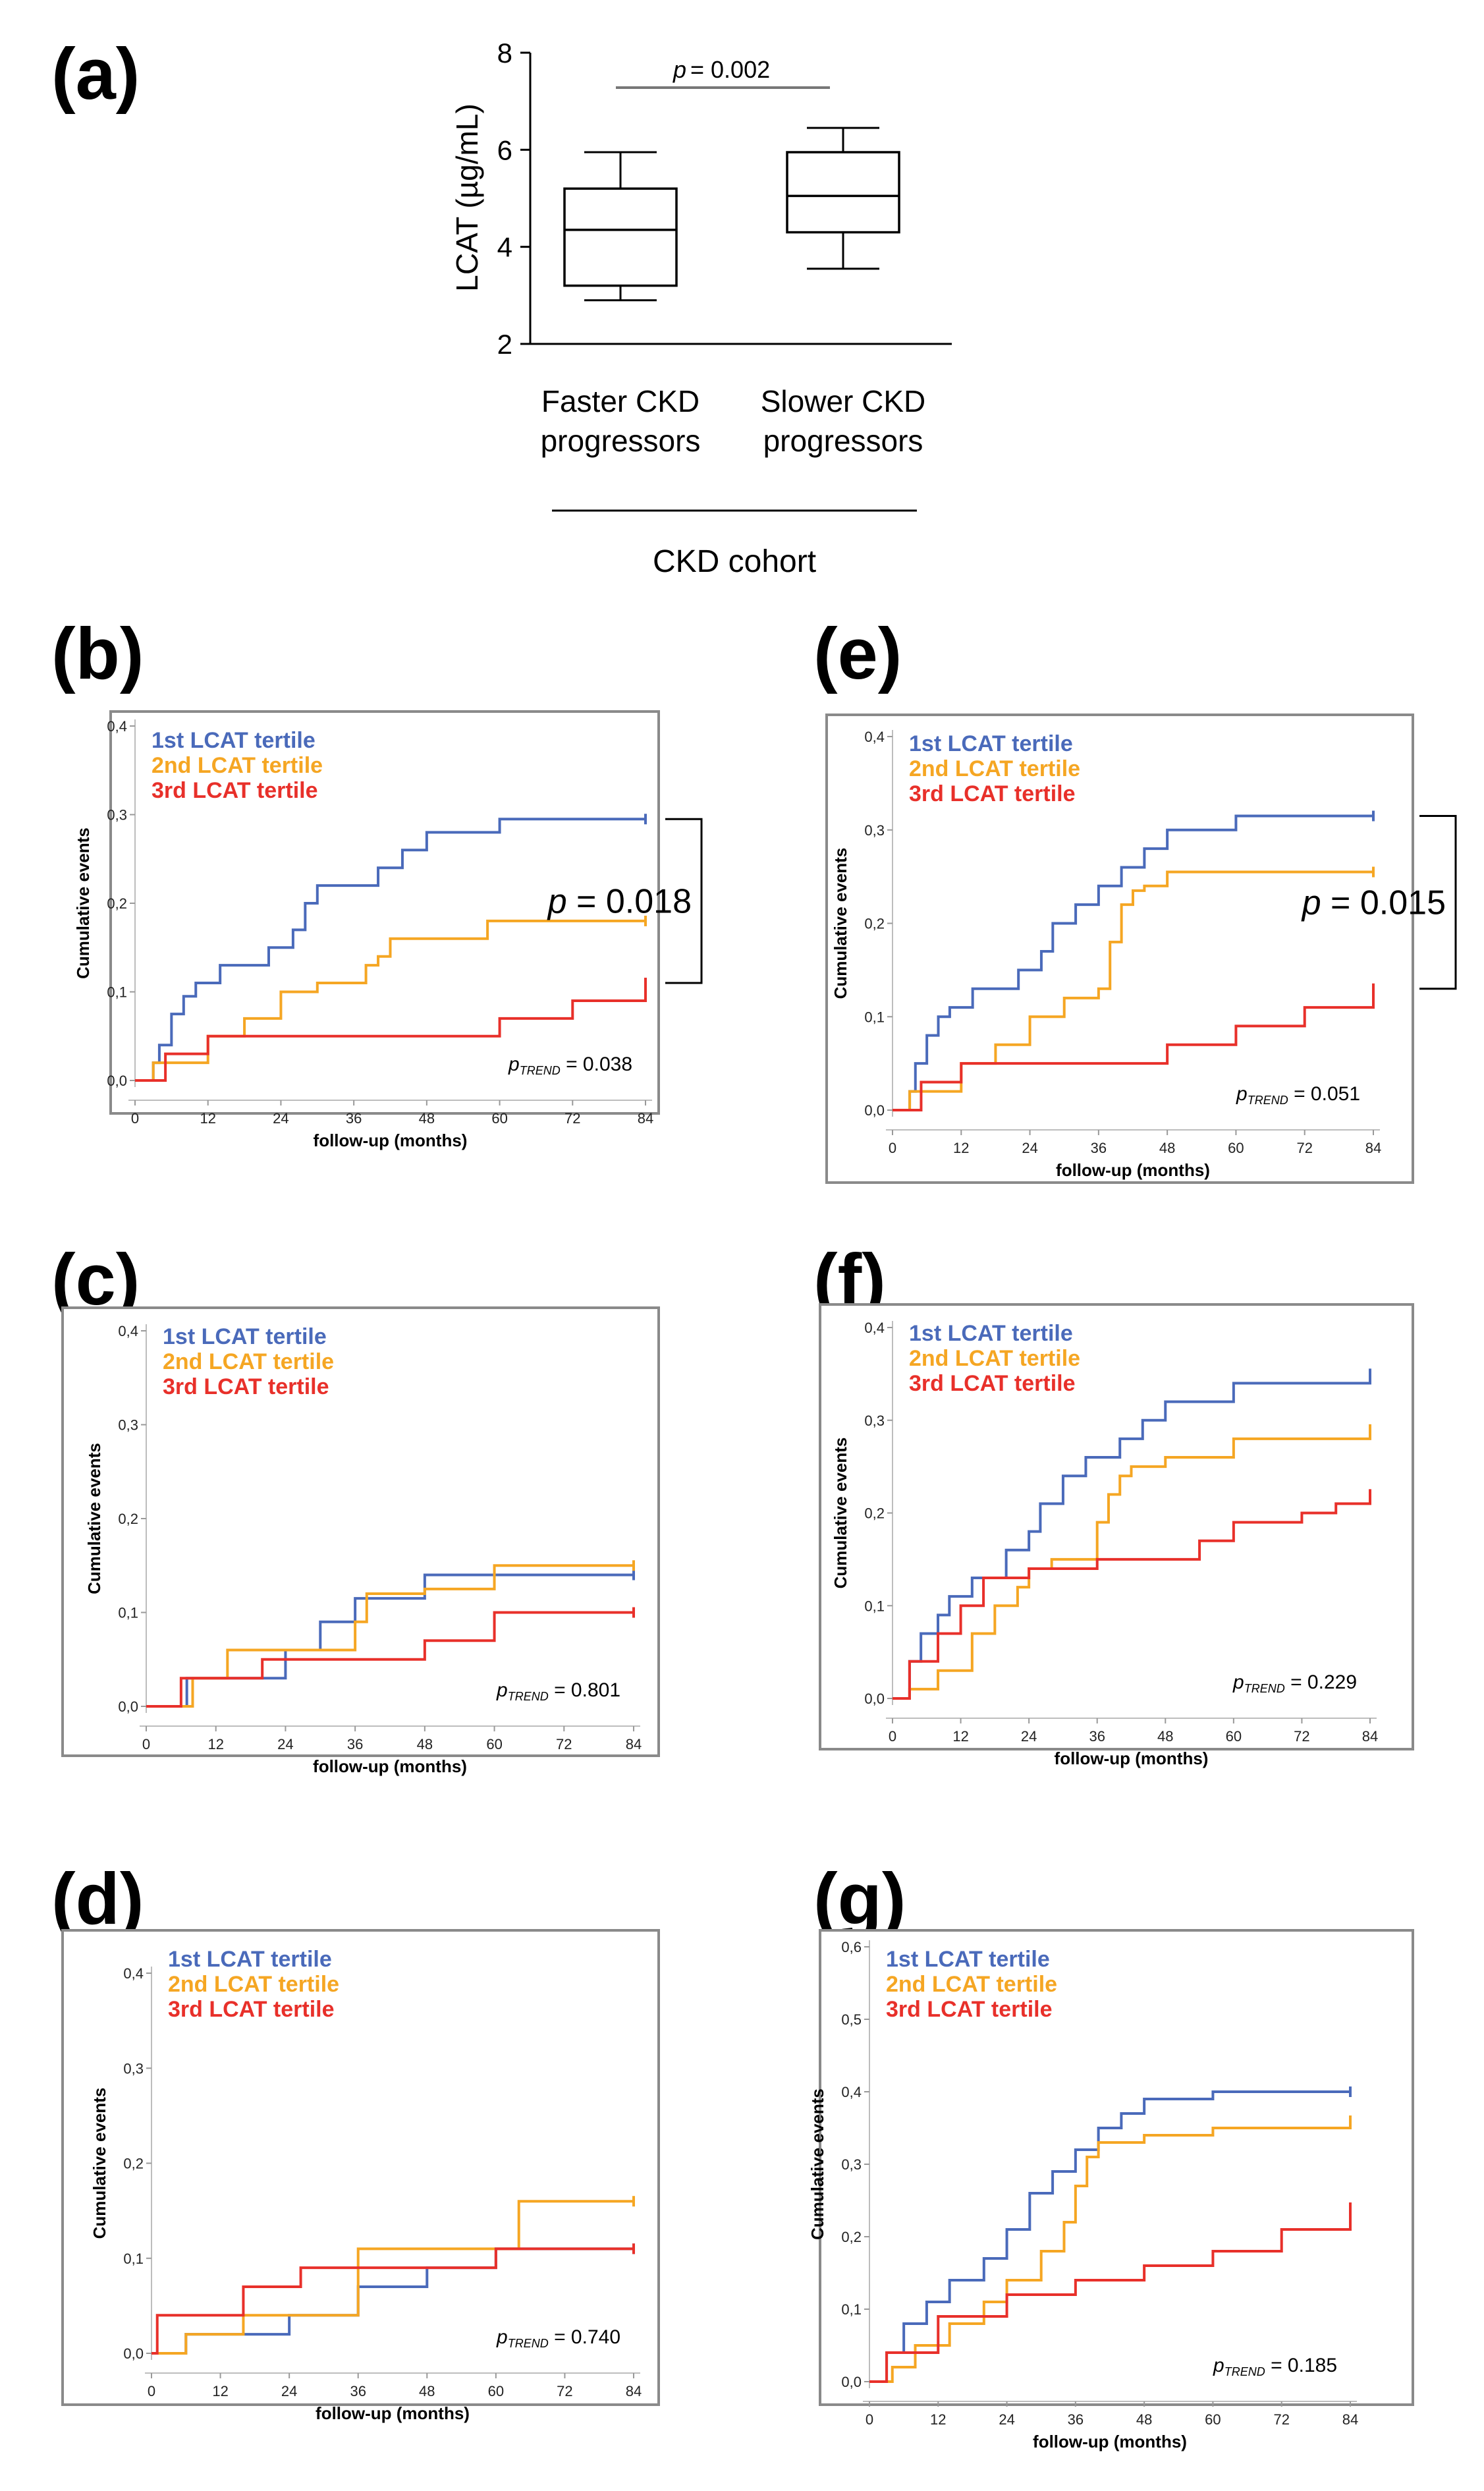 This screenshot has width=1484, height=2491. Describe the element at coordinates (97, 1899) in the screenshot. I see `panel-label-d: (d)` at that location.